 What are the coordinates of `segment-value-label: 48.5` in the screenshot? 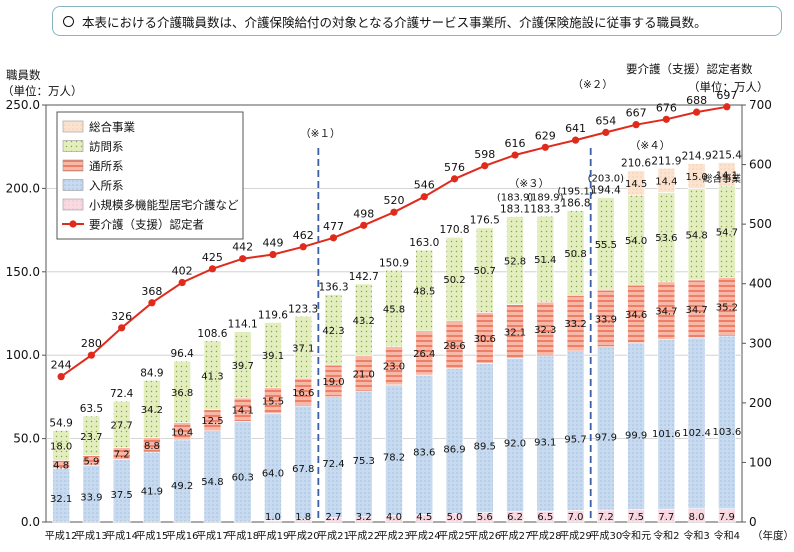 It's located at (424, 292).